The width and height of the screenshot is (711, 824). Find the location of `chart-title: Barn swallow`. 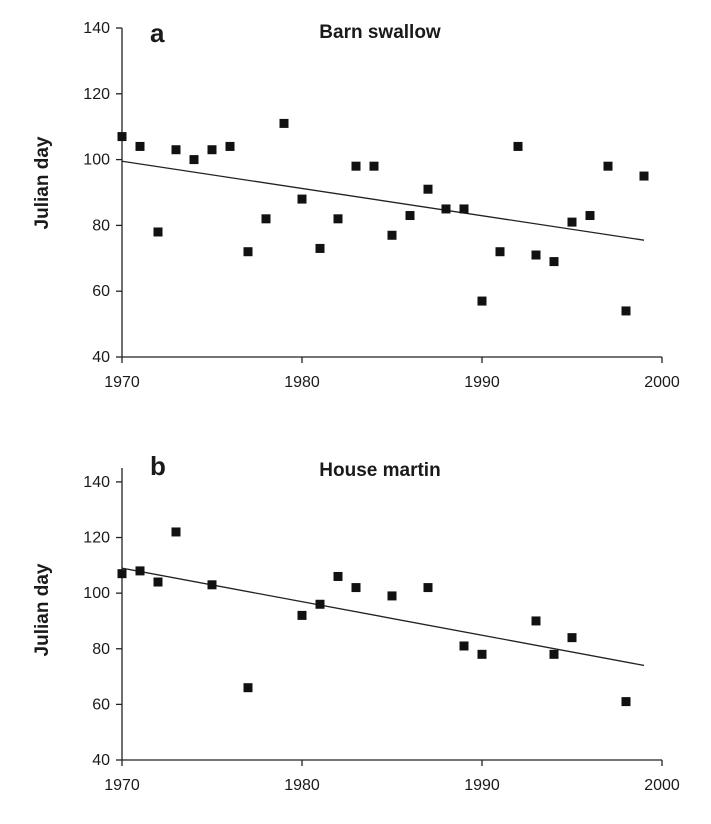

chart-title: Barn swallow is located at coordinates (380, 32).